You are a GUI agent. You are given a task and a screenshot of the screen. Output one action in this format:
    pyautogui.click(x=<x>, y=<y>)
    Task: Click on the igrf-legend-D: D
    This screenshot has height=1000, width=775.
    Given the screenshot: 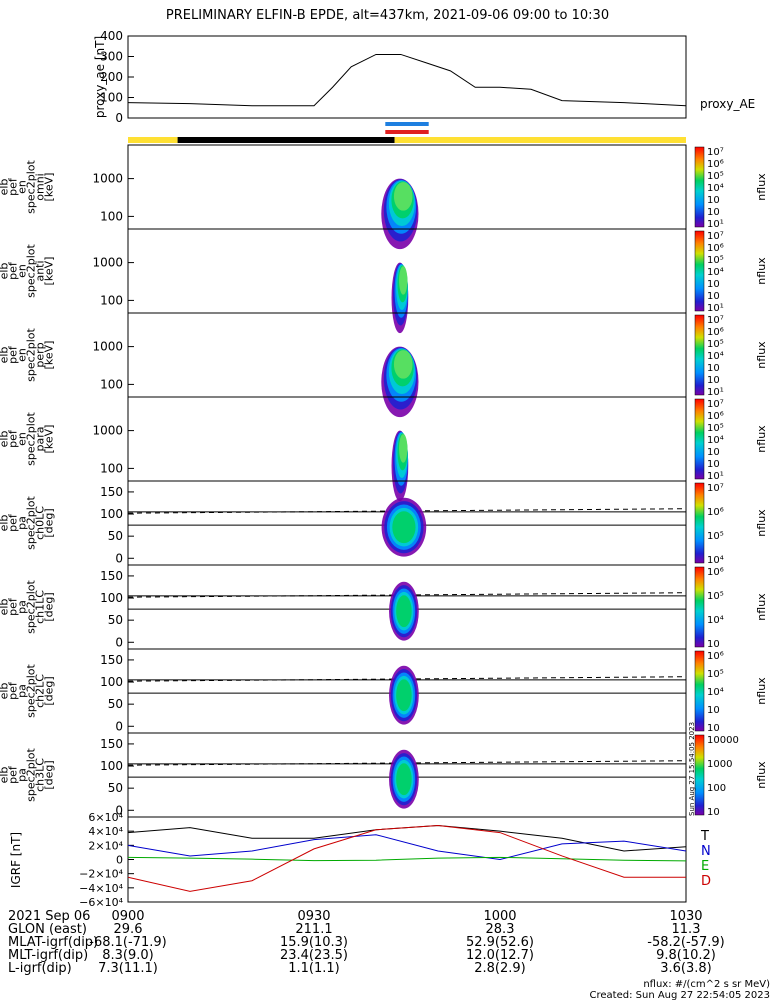 What is the action you would take?
    pyautogui.click(x=706, y=881)
    